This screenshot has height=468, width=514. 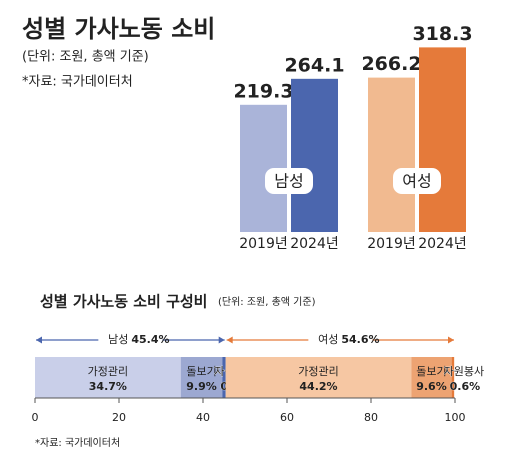 What do you see at coordinates (455, 417) in the screenshot?
I see `x-tick-label: 100` at bounding box center [455, 417].